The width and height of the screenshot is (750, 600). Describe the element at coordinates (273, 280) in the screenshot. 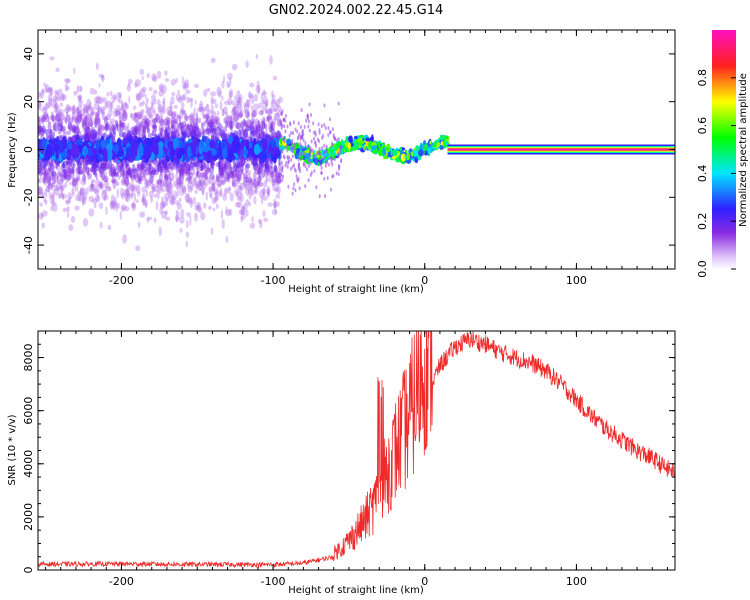

I see `x-tick-label: -100` at that location.